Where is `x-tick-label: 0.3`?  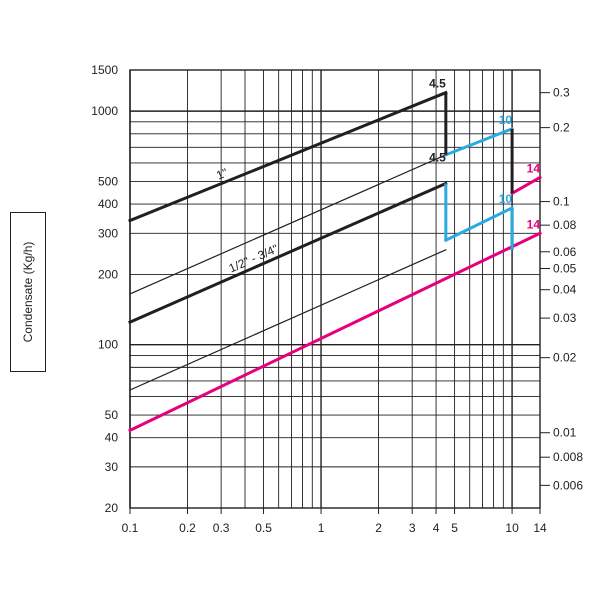
x-tick-label: 0.3 is located at coordinates (221, 528).